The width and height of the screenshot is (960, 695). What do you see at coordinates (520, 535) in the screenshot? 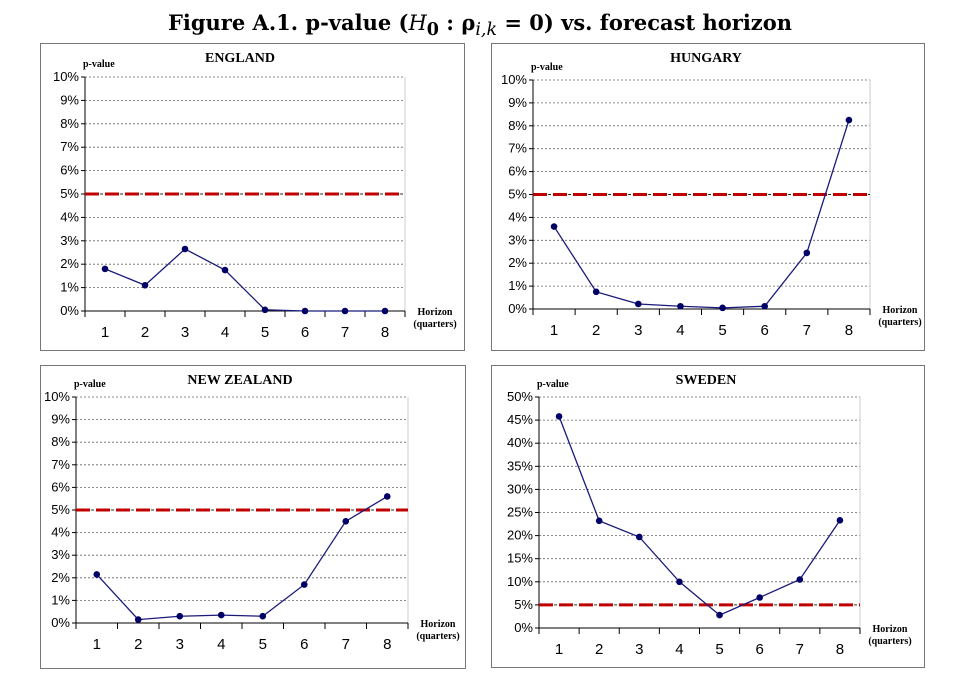
I see `y-tick-label: 20%` at bounding box center [520, 535].